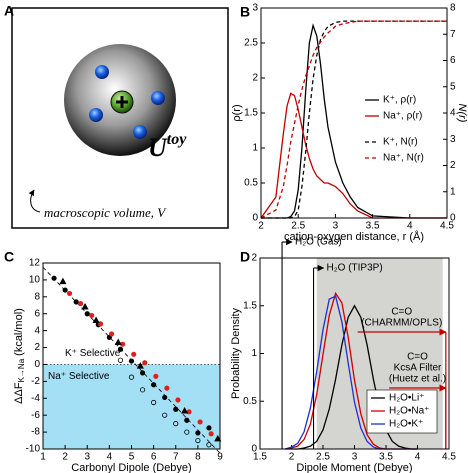  Describe the element at coordinates (402, 116) in the screenshot. I see `legend-label: Na⁺, ρ(r)` at that location.